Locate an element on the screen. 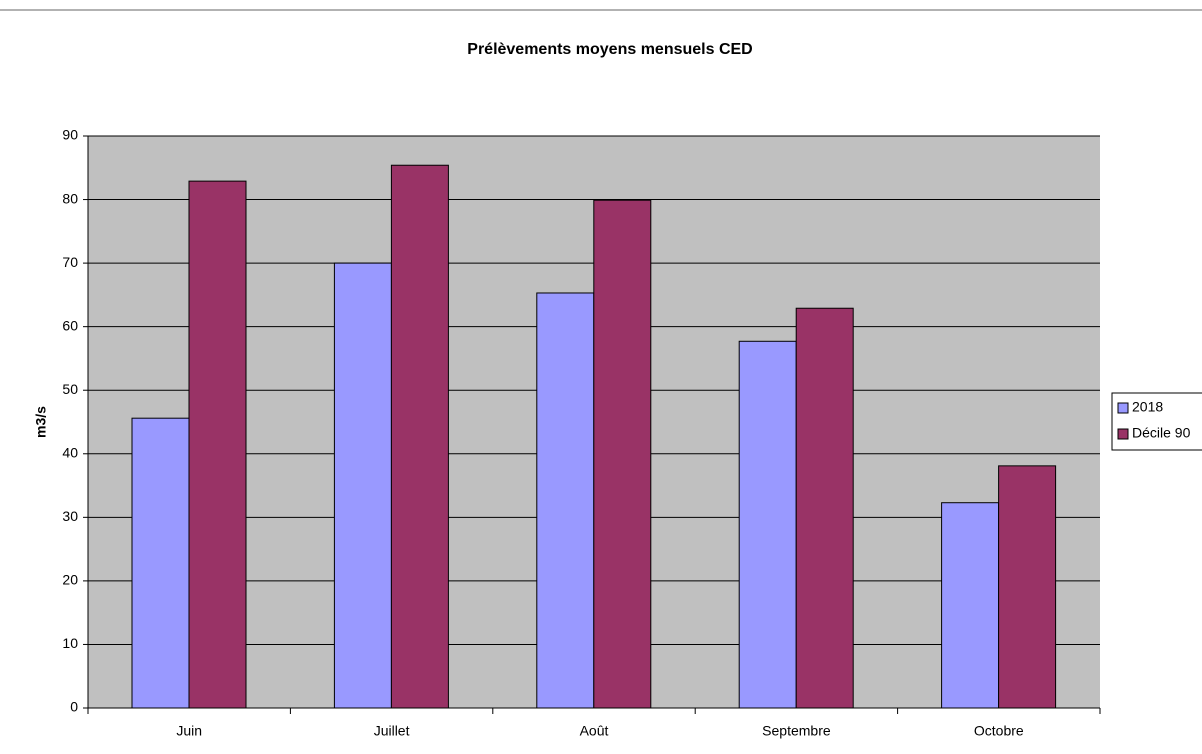 The height and width of the screenshot is (754, 1202). x-tick-label: Juillet is located at coordinates (392, 731).